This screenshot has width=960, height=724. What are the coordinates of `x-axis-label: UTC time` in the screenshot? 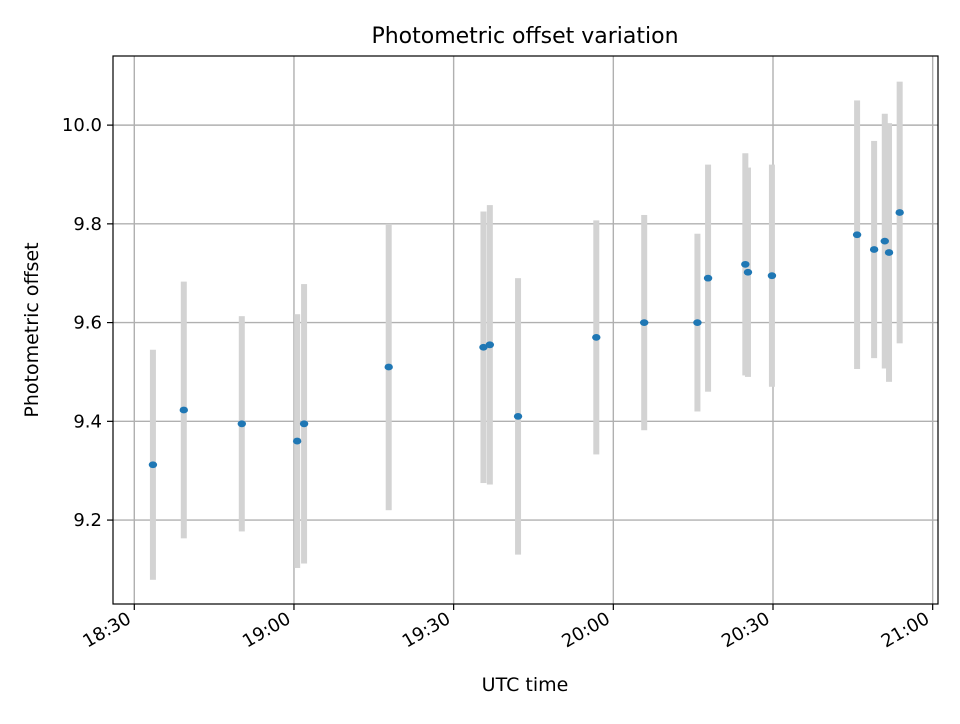 It's located at (525, 685).